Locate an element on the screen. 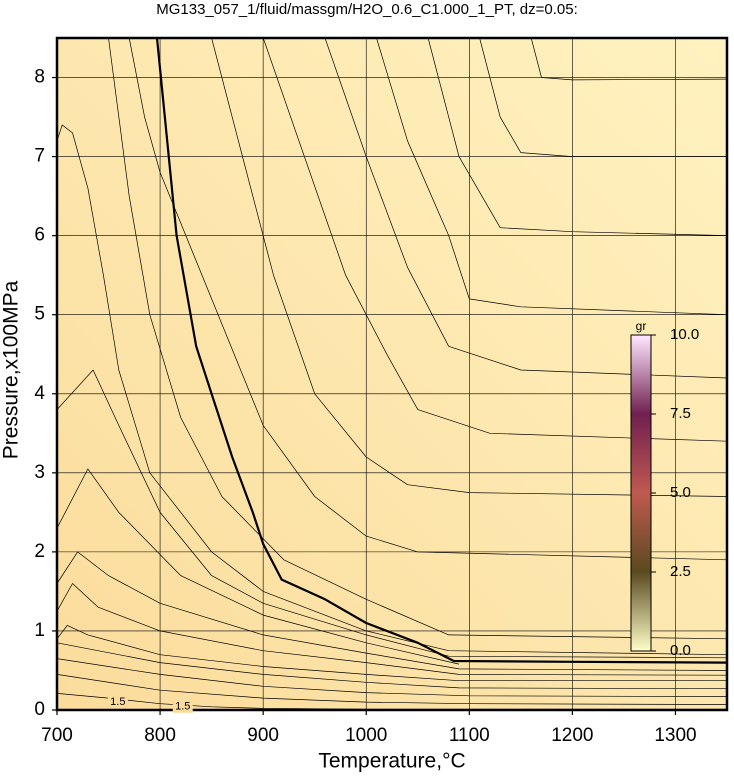  y-tick-label: 6 is located at coordinates (39, 235).